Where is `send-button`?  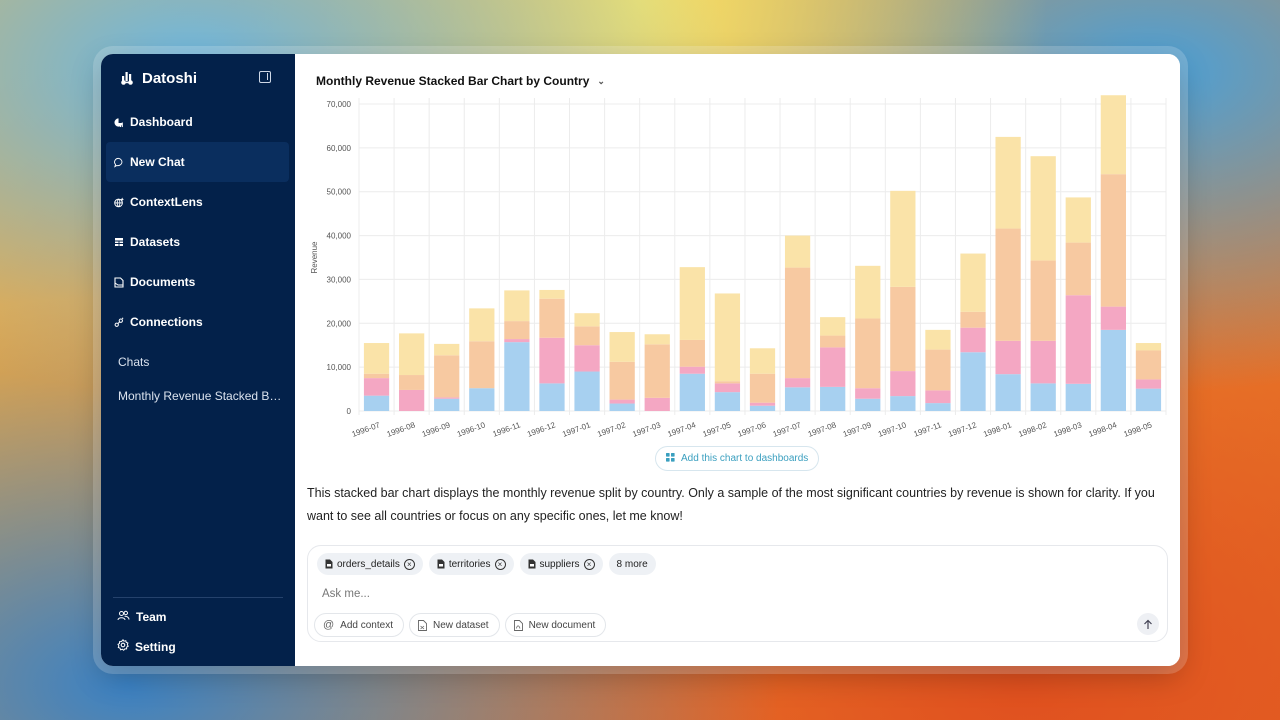
send-button is located at coordinates (1148, 624).